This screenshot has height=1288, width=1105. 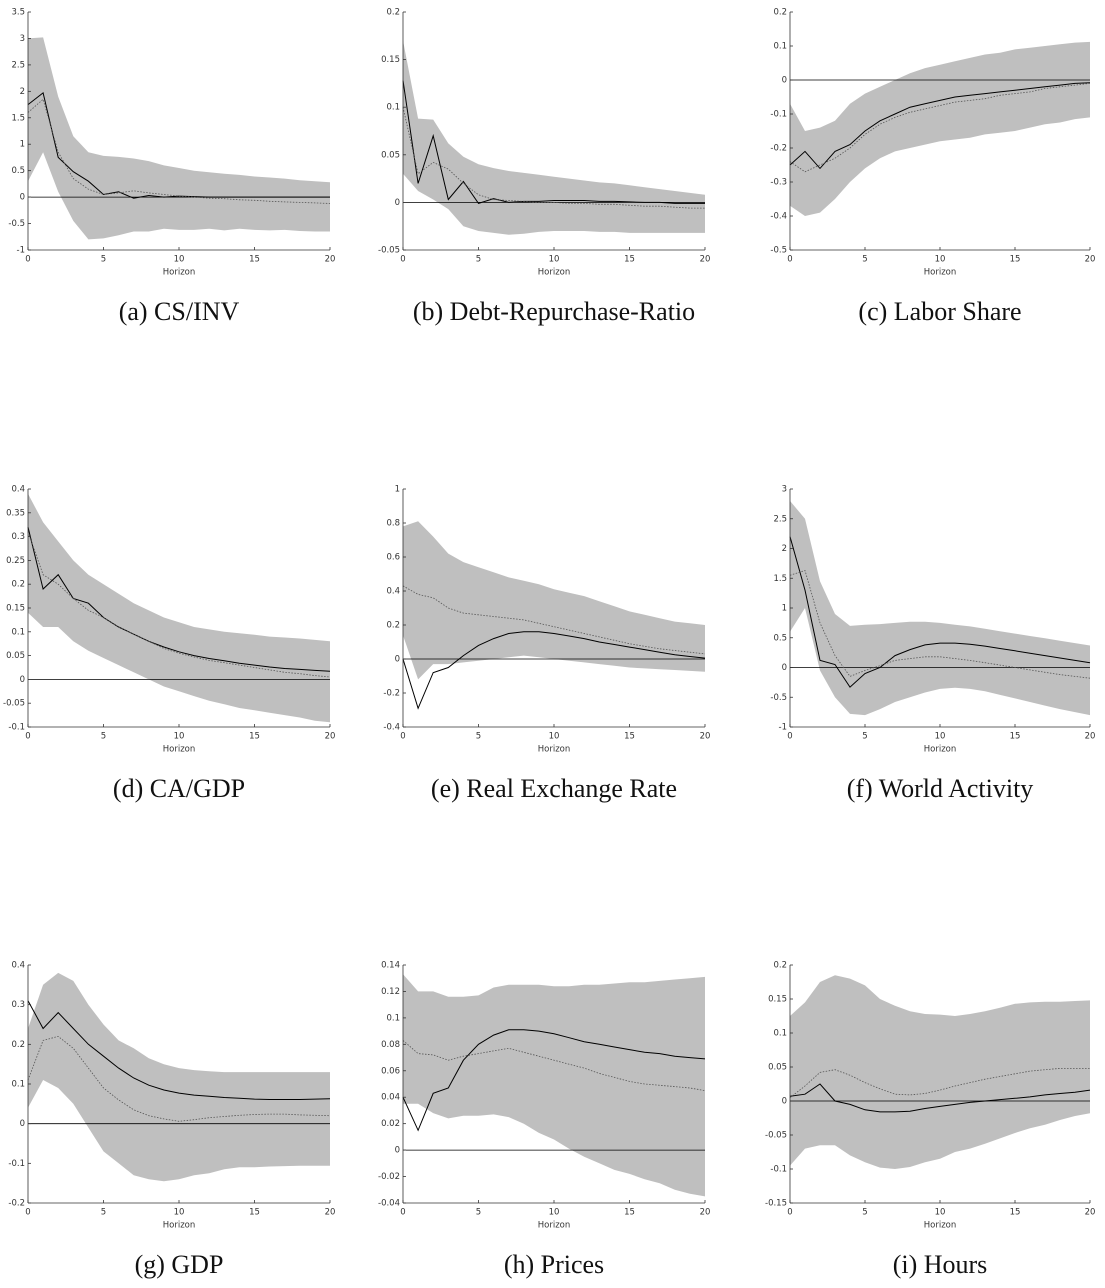 What do you see at coordinates (179, 788) in the screenshot?
I see `panel-caption: (d) CA/GDP` at bounding box center [179, 788].